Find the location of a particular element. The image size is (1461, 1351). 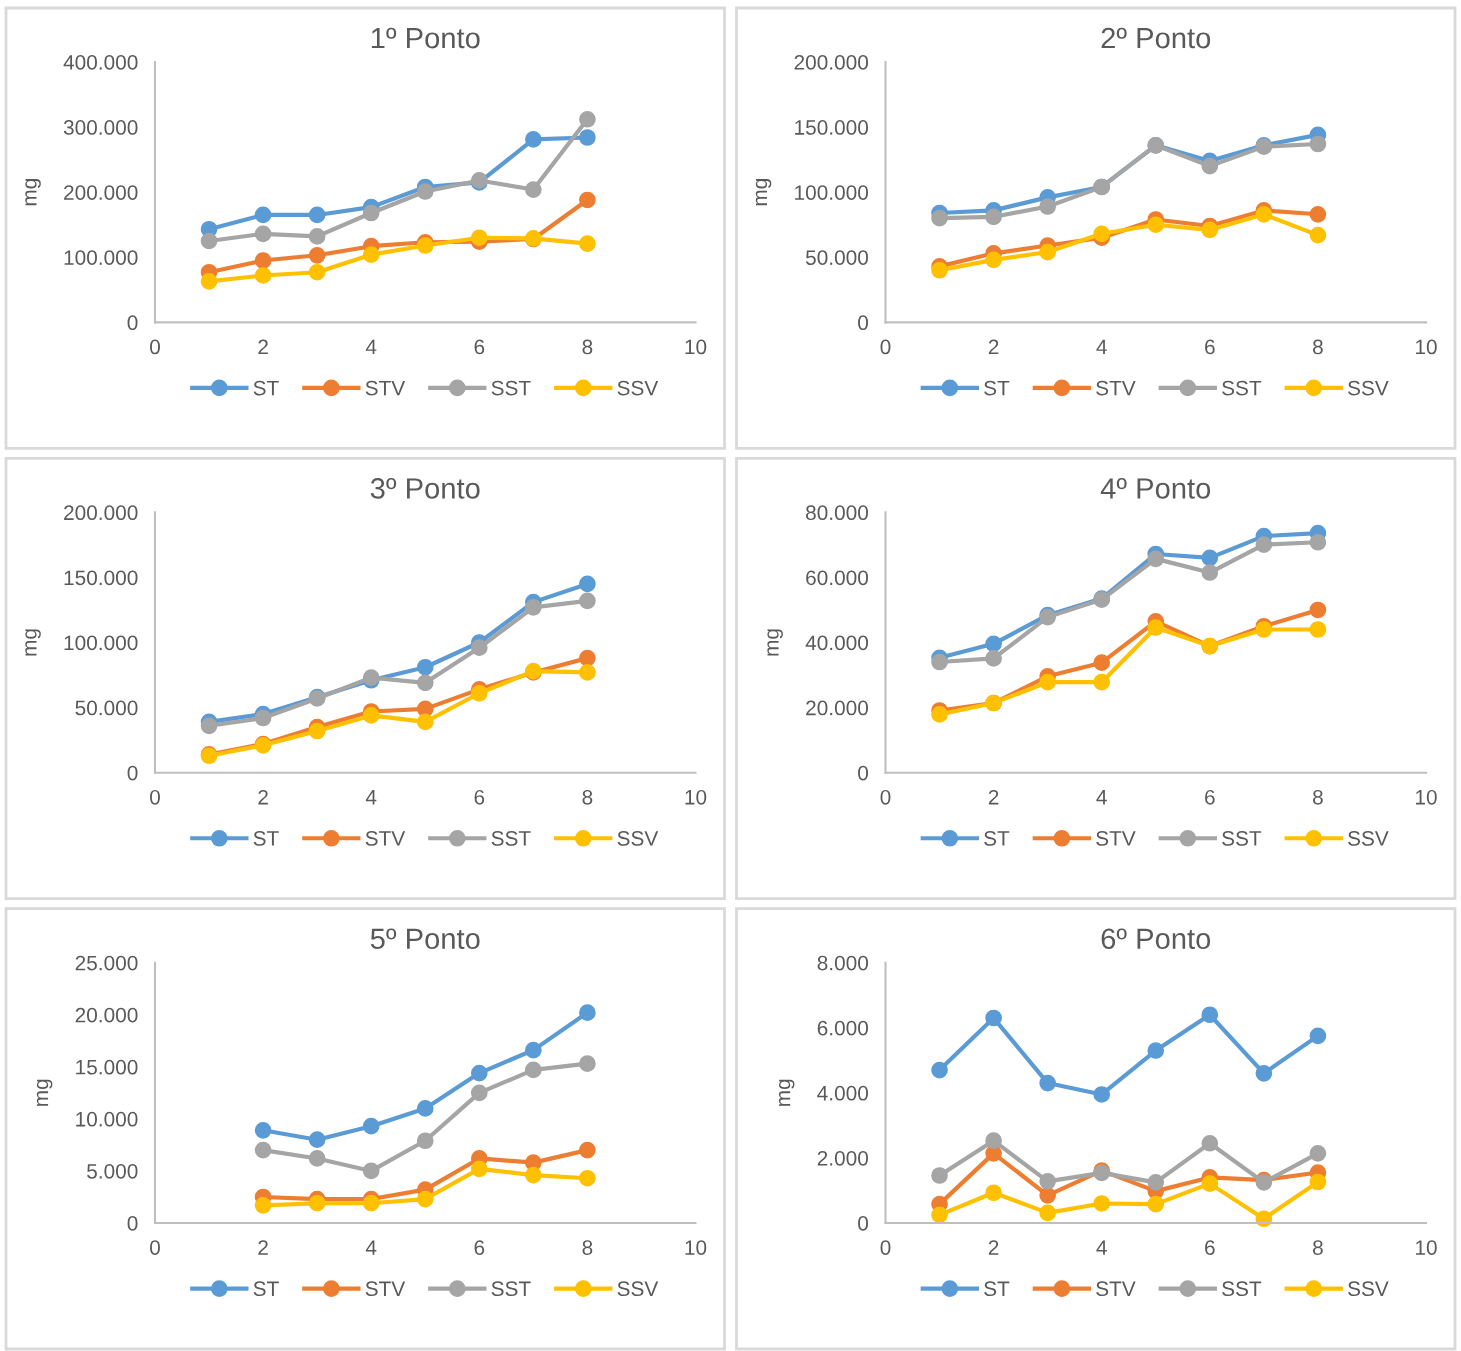

chart-title: 1º Ponto is located at coordinates (425, 38).